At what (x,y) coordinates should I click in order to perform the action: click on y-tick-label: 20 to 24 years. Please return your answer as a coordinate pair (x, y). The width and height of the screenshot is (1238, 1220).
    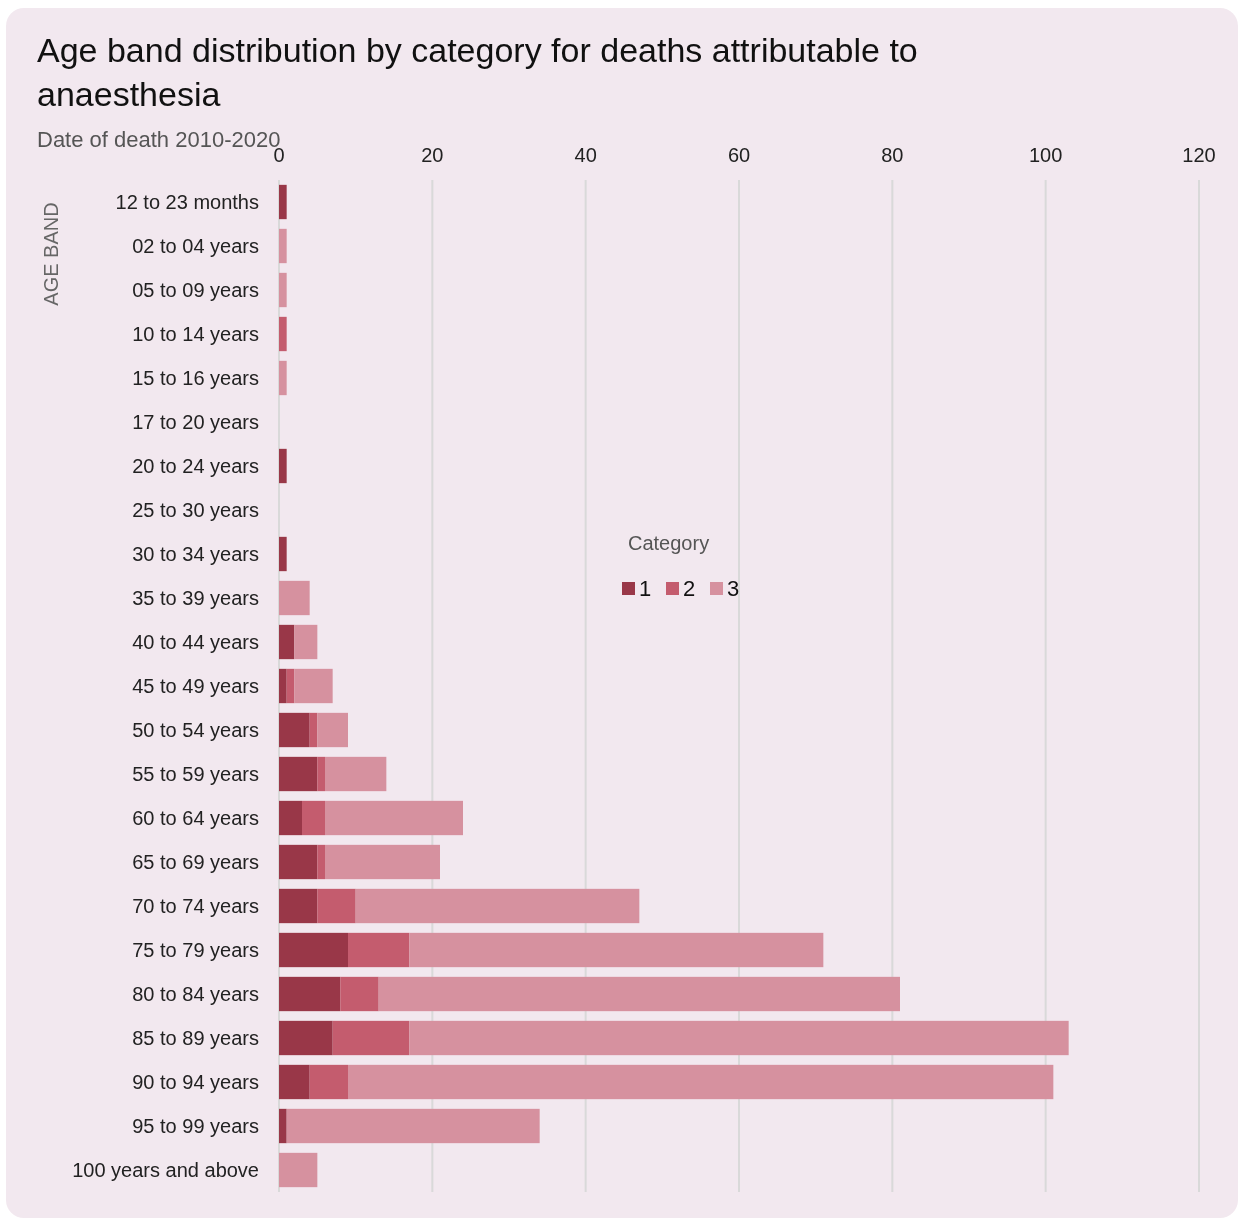
    Looking at the image, I should click on (195, 466).